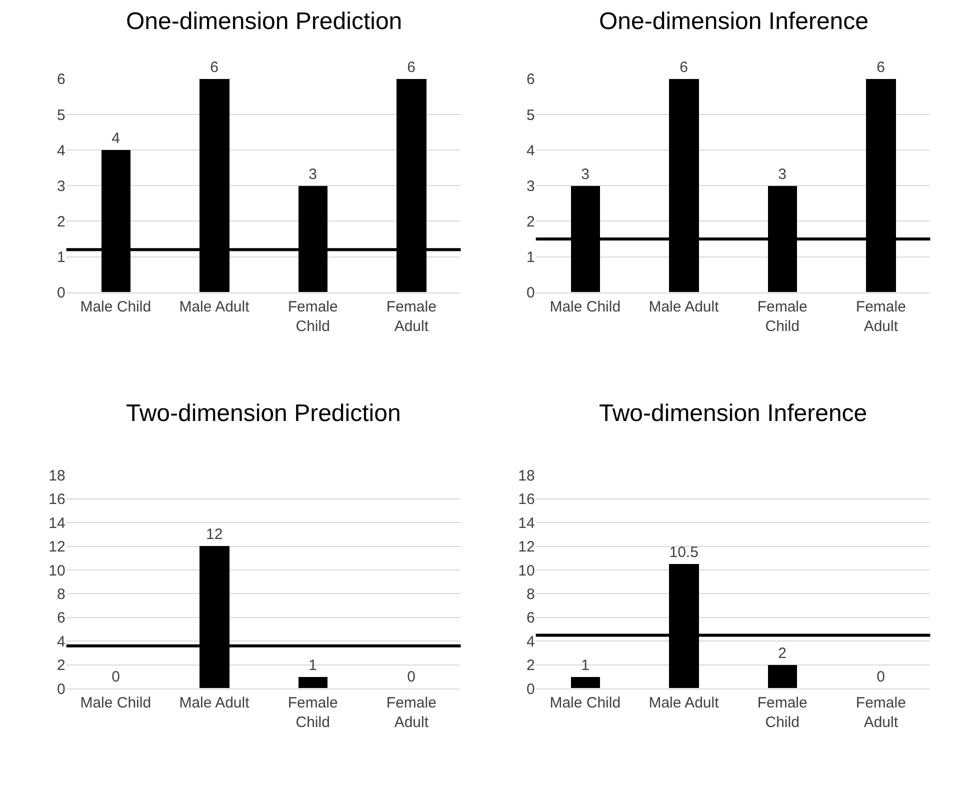  Describe the element at coordinates (733, 413) in the screenshot. I see `chart-title: Two-dimension Inference` at that location.